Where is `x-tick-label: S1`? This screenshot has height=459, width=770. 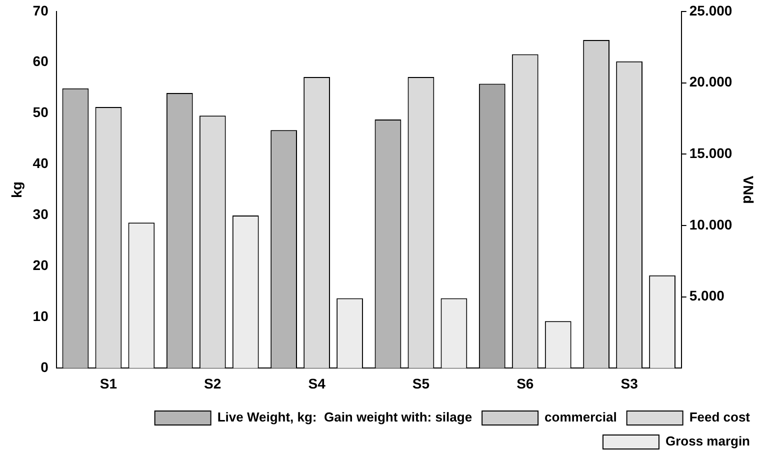
x-tick-label: S1 is located at coordinates (109, 383).